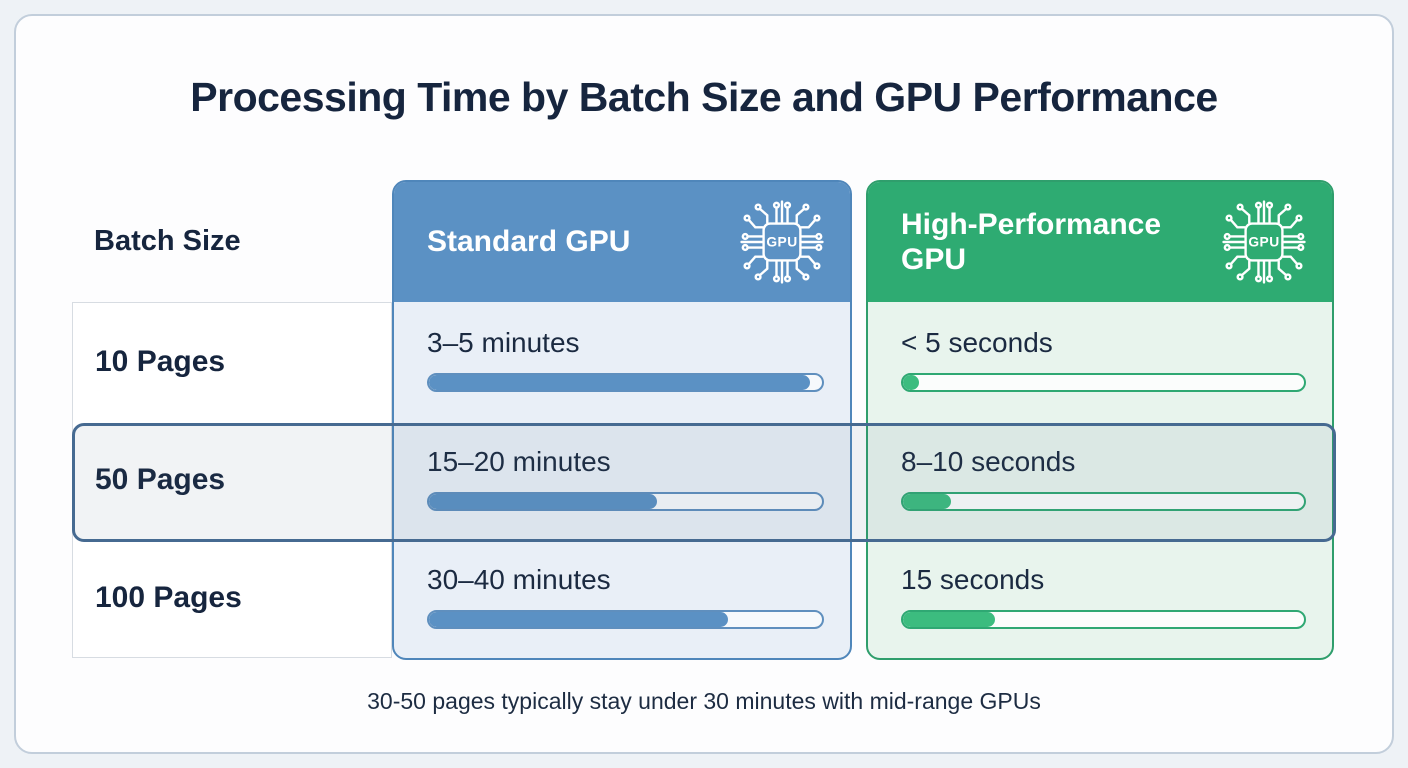  Describe the element at coordinates (973, 580) in the screenshot. I see `time-value: 15 seconds` at that location.